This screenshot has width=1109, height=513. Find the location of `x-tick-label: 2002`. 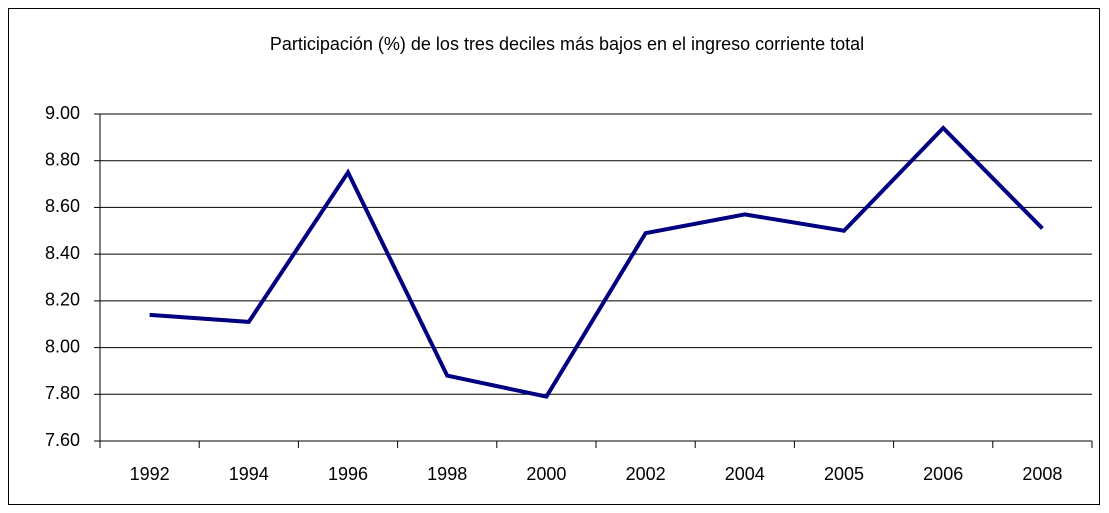

x-tick-label: 2002 is located at coordinates (646, 474).